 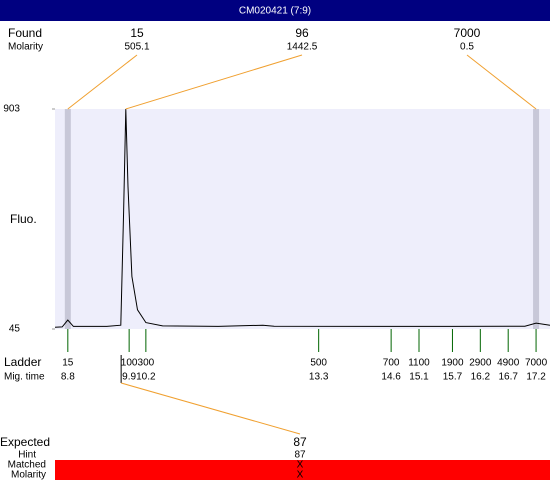 I want to click on expected-label: Expected, so click(x=25, y=442).